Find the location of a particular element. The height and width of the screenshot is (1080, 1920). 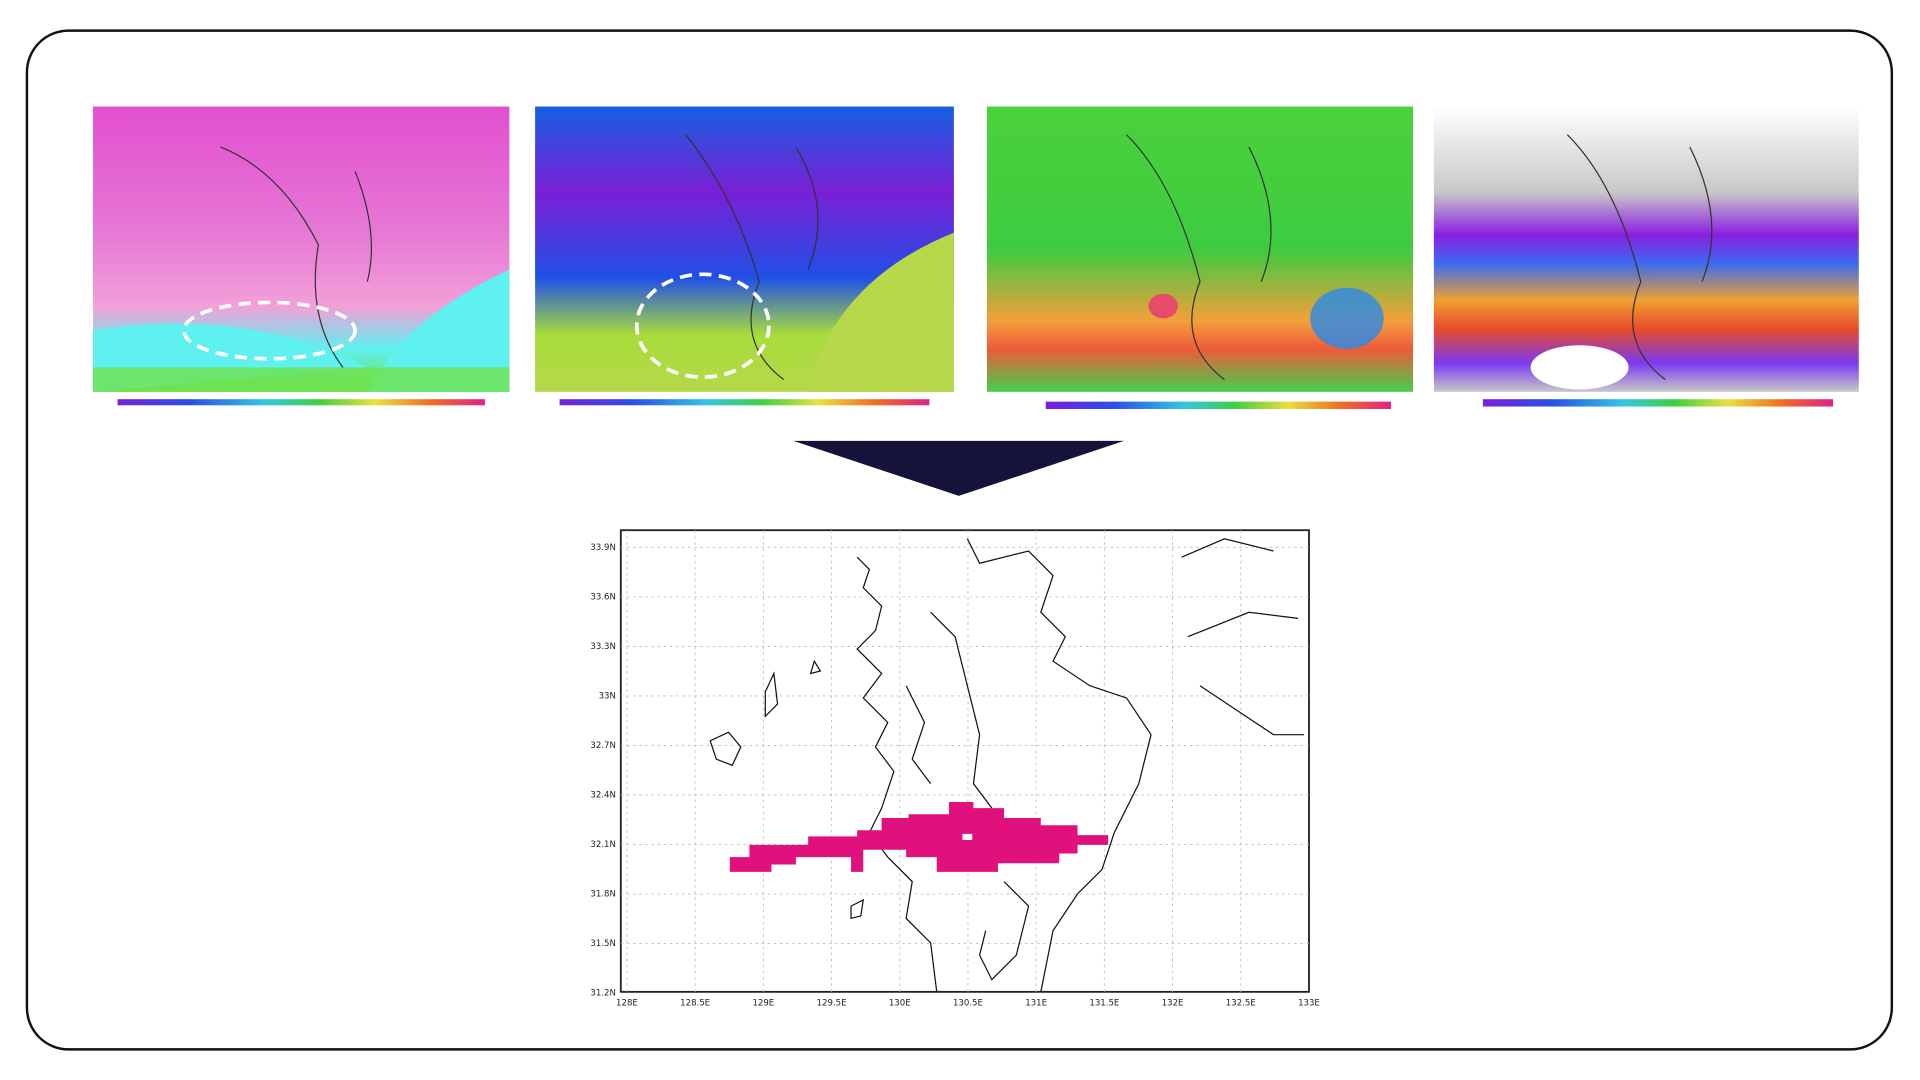

y-axis-label: 33.3N is located at coordinates (602, 647).